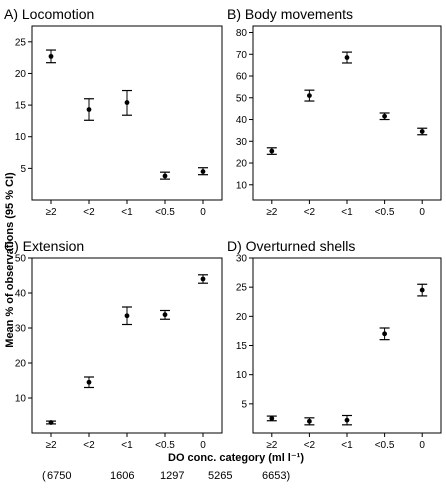 This screenshot has height=489, width=446. What do you see at coordinates (242, 55) in the screenshot?
I see `y-tick-label: 70` at bounding box center [242, 55].